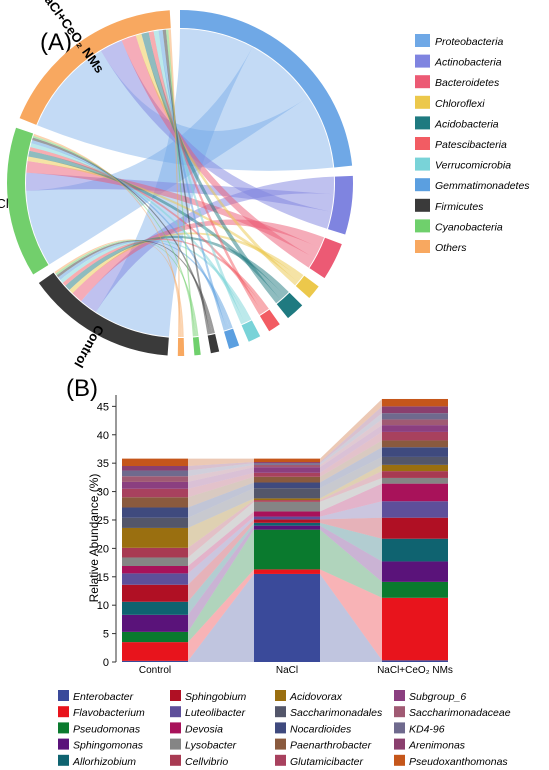 The image size is (549, 770). I want to click on y-tick-label: 35, so click(103, 464).